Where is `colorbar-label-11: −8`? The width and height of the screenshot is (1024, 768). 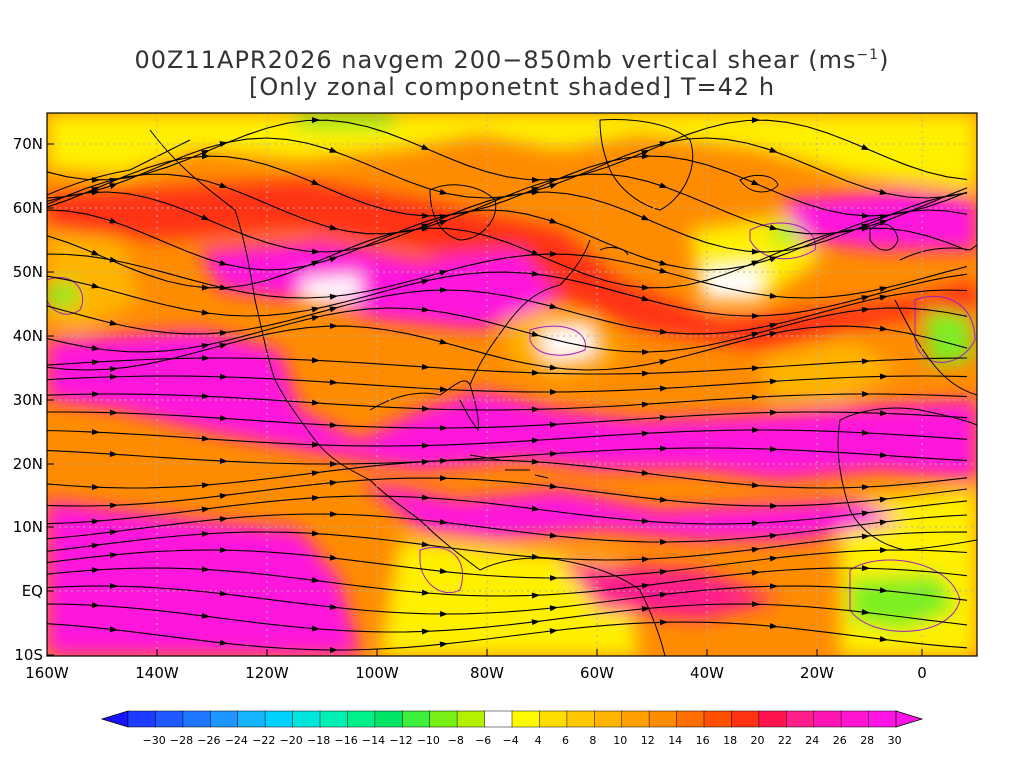 colorbar-label-11: −8 is located at coordinates (456, 740).